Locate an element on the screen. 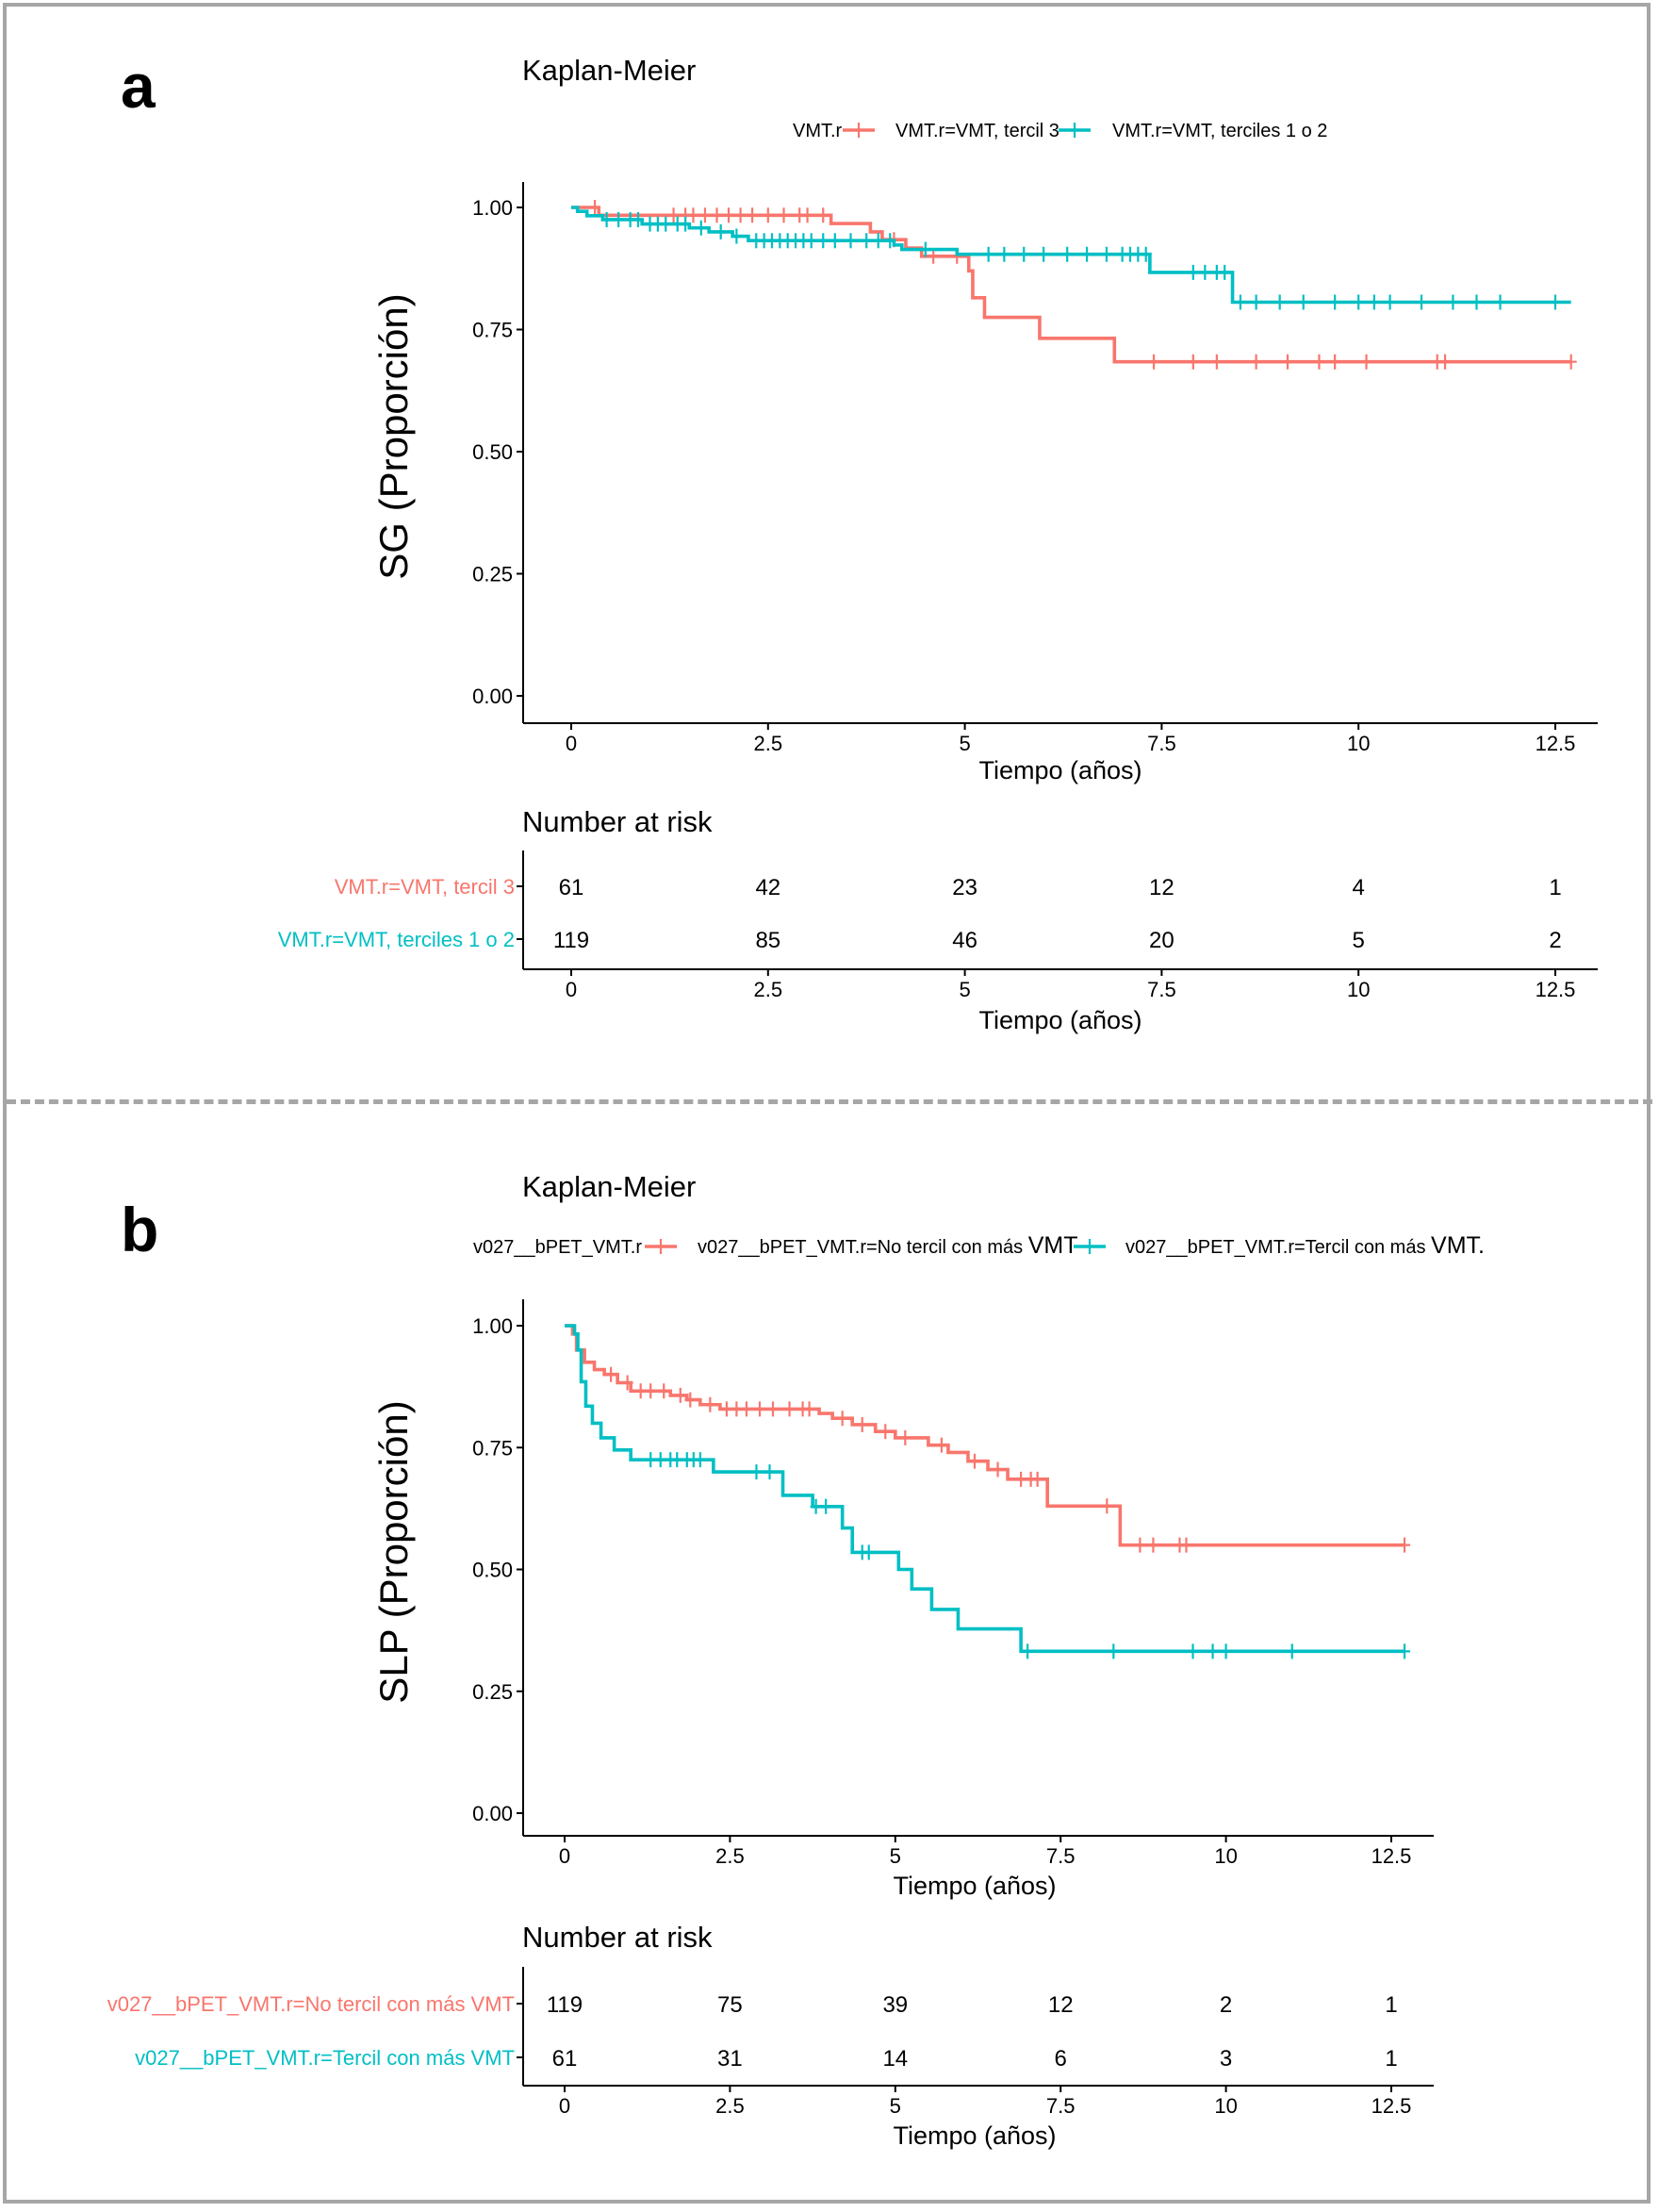 This screenshot has height=2212, width=1659. risk-count: 14 is located at coordinates (895, 2059).